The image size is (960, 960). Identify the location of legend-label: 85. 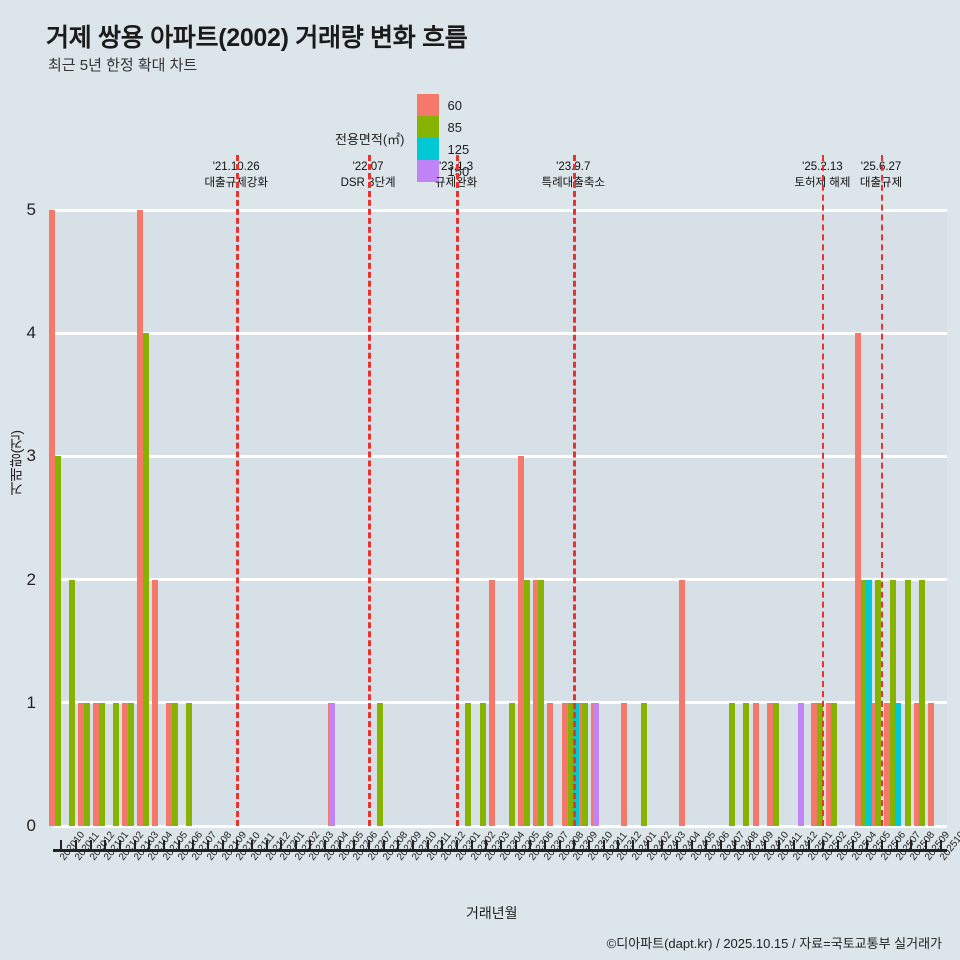
(454, 127).